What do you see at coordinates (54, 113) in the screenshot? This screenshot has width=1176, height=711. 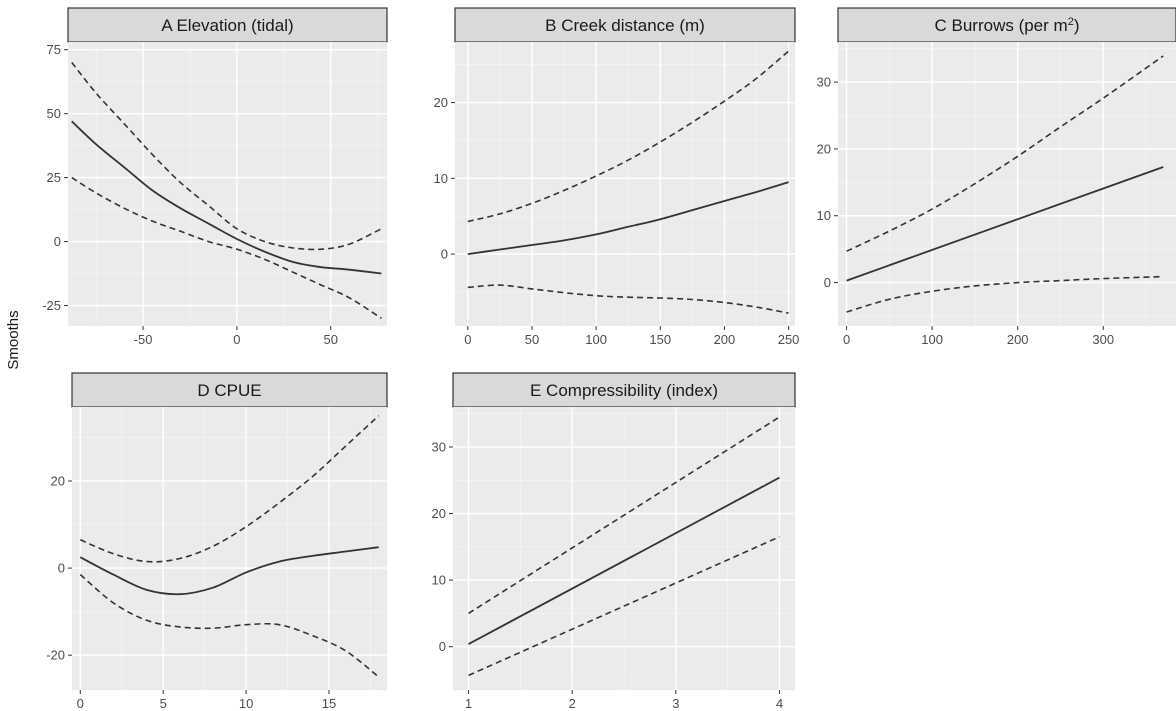 I see `y-tick-label: 50` at bounding box center [54, 113].